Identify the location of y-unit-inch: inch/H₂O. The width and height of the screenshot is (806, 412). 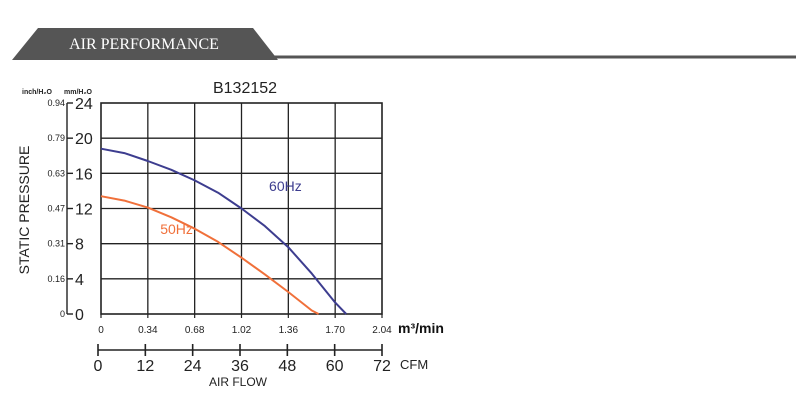
(37, 92).